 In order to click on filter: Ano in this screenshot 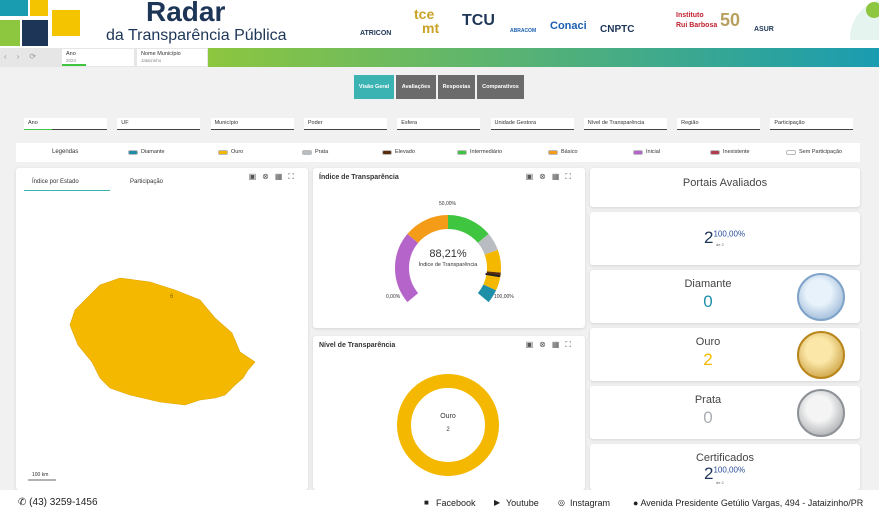, I will do `click(65, 124)`.